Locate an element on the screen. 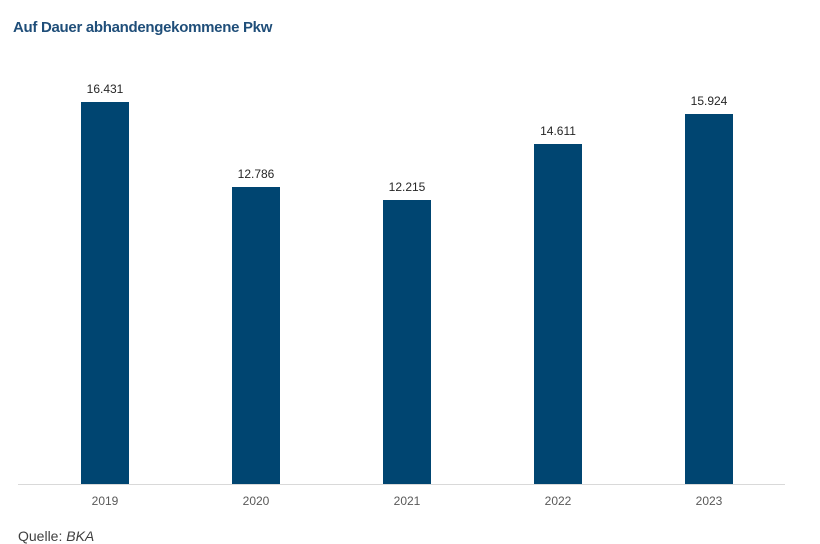 This screenshot has height=544, width=820. bar-2019 is located at coordinates (105, 293).